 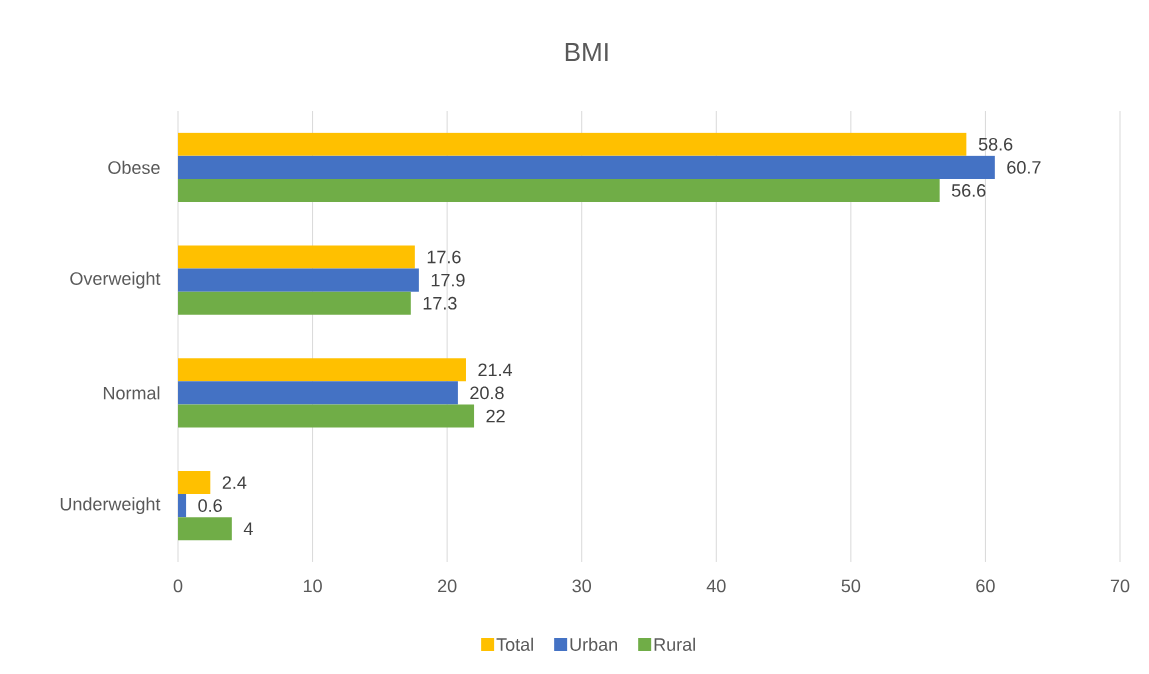 I want to click on x-tick-label: 70, so click(x=1120, y=586).